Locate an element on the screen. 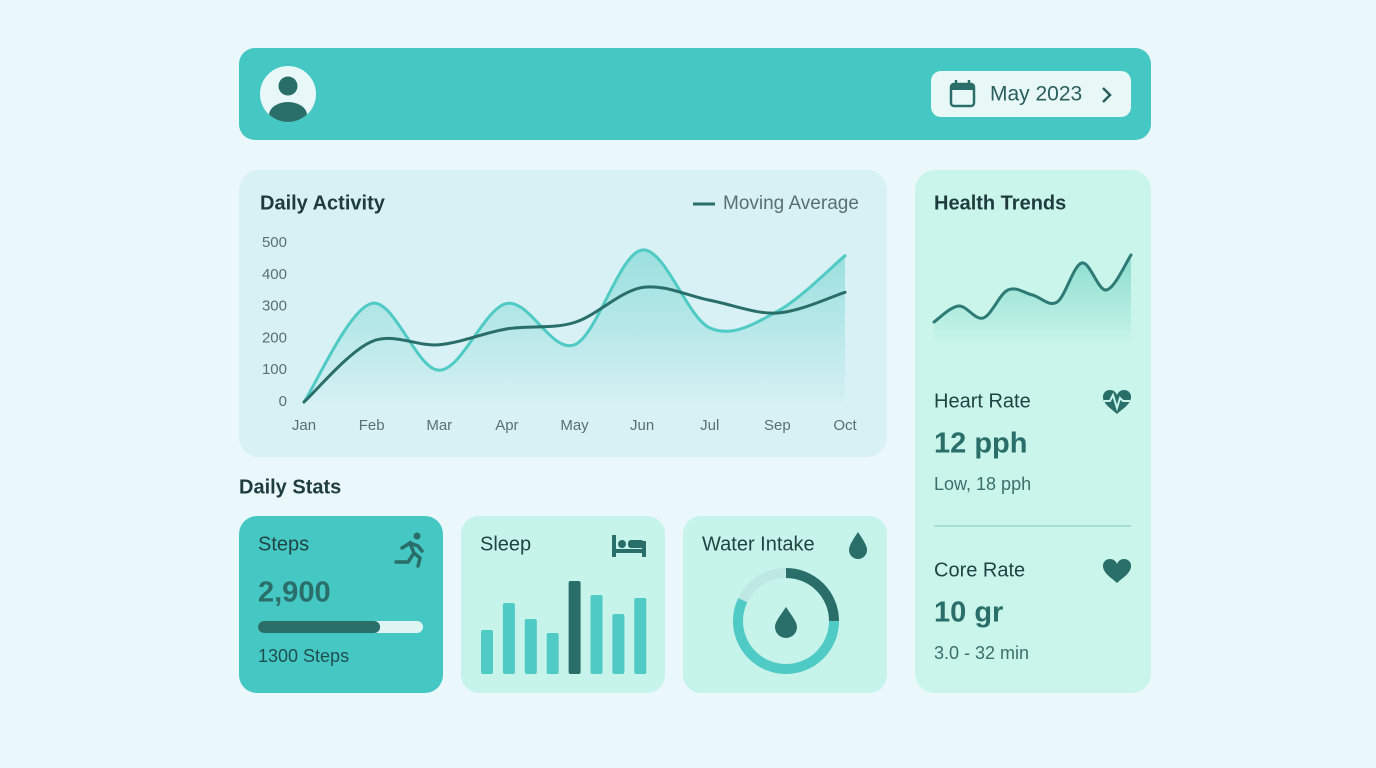 The height and width of the screenshot is (768, 1376). y-tick-label: 200 is located at coordinates (274, 337).